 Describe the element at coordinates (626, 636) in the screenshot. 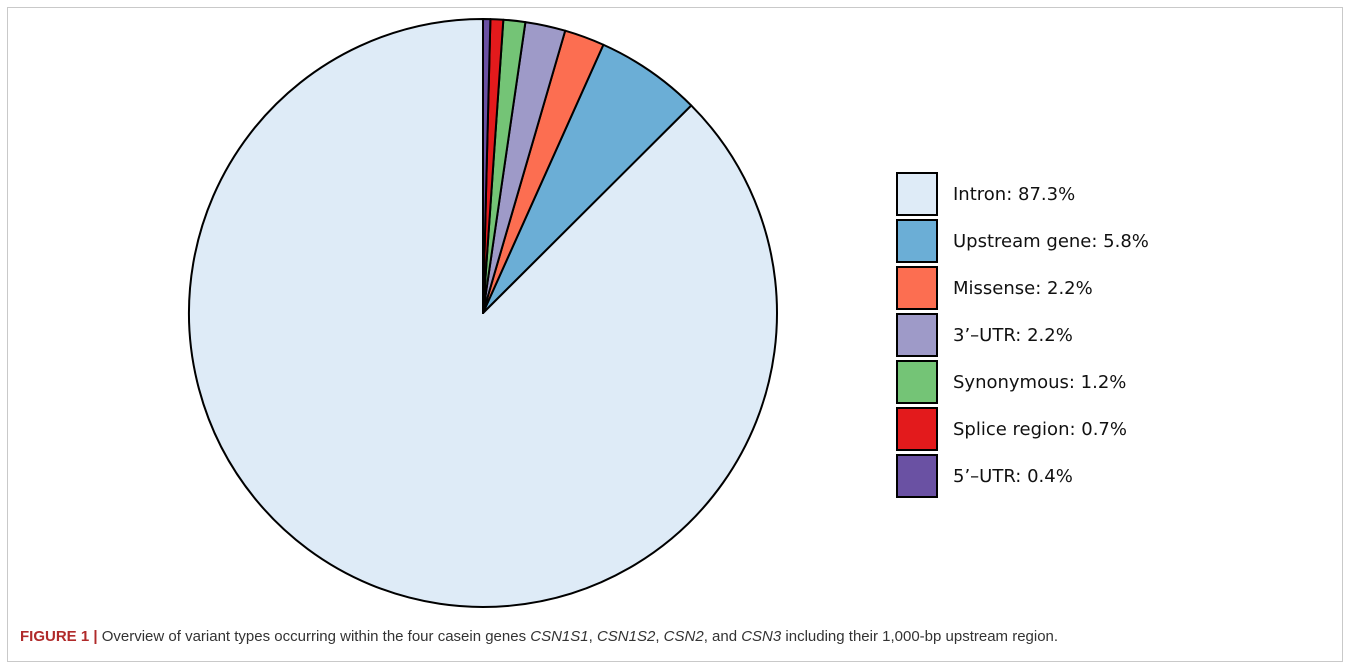

I see `caption-gene: CSN1S2` at that location.